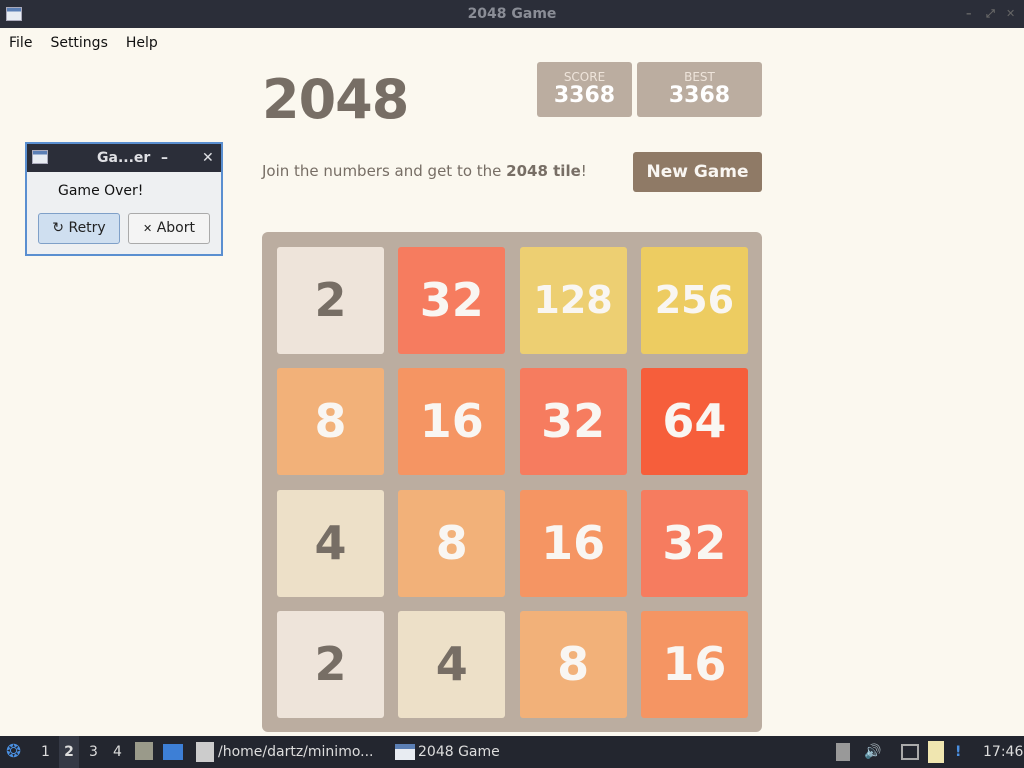 This screenshot has height=768, width=1024. I want to click on score-box: SCORE 3368, so click(584, 89).